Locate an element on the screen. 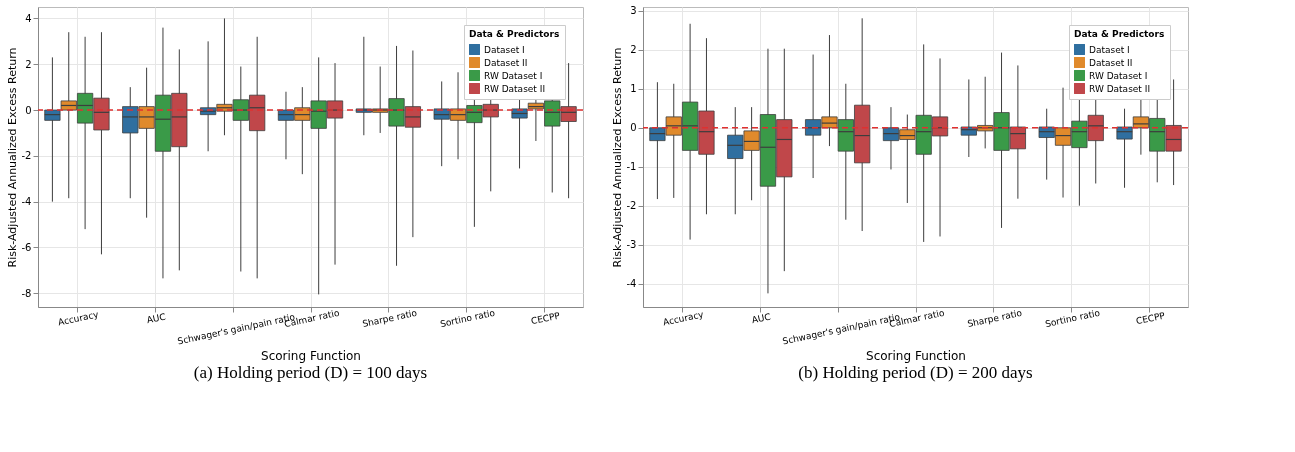  y-tick-label: 3 is located at coordinates (633, 11).